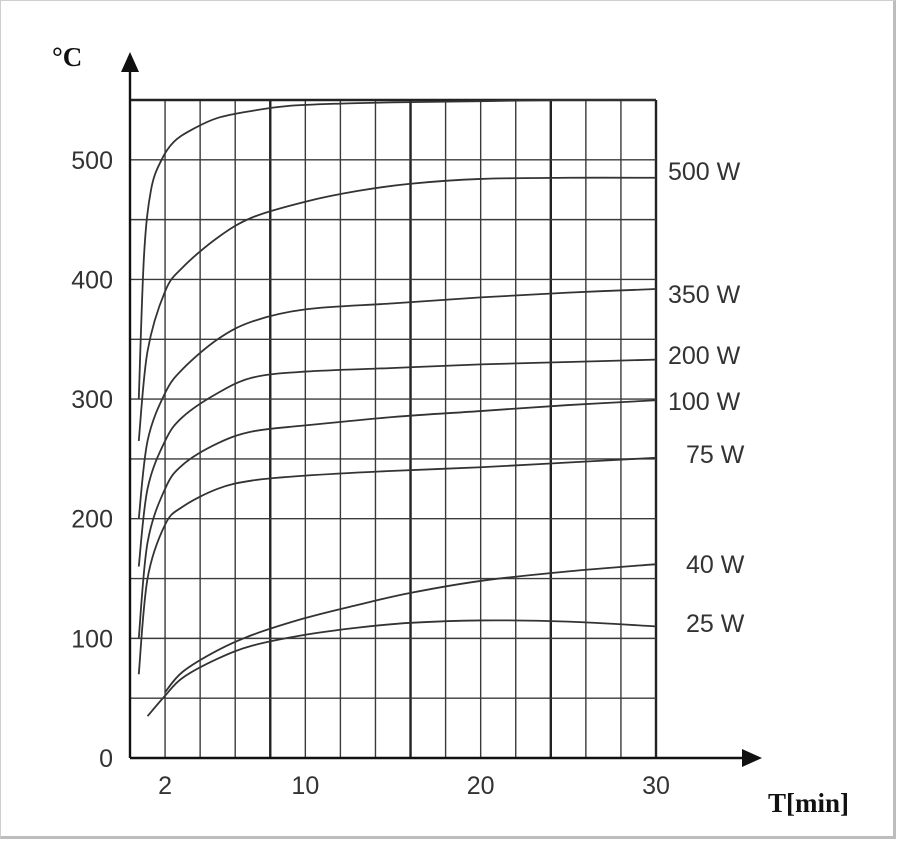 This screenshot has height=843, width=900. What do you see at coordinates (92, 520) in the screenshot?
I see `y-tick-label: 200` at bounding box center [92, 520].